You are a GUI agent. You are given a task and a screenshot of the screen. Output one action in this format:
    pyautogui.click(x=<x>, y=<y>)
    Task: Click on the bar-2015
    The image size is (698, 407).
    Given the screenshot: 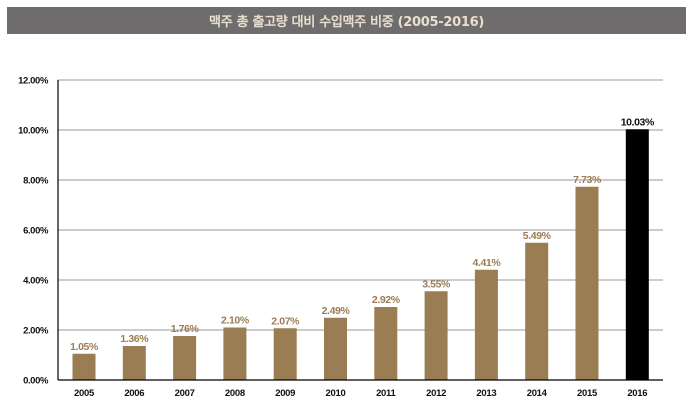 What is the action you would take?
    pyautogui.click(x=587, y=283)
    